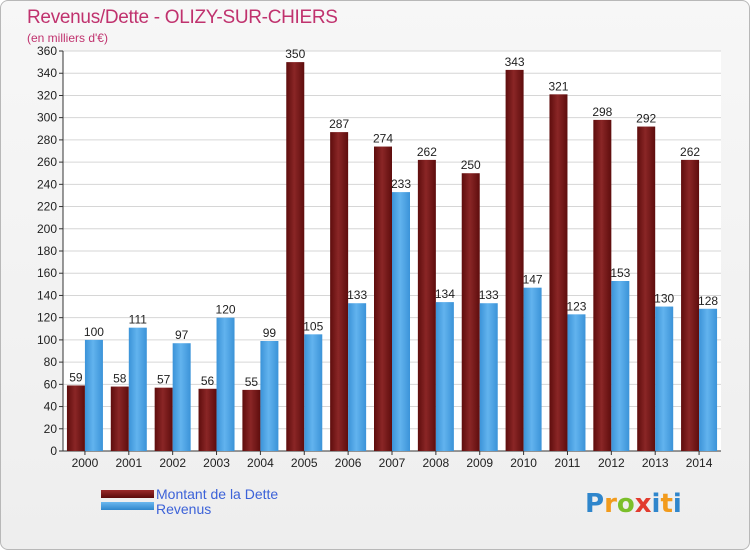 The height and width of the screenshot is (550, 750). What do you see at coordinates (120, 379) in the screenshot?
I see `data-label-dette: 58` at bounding box center [120, 379].